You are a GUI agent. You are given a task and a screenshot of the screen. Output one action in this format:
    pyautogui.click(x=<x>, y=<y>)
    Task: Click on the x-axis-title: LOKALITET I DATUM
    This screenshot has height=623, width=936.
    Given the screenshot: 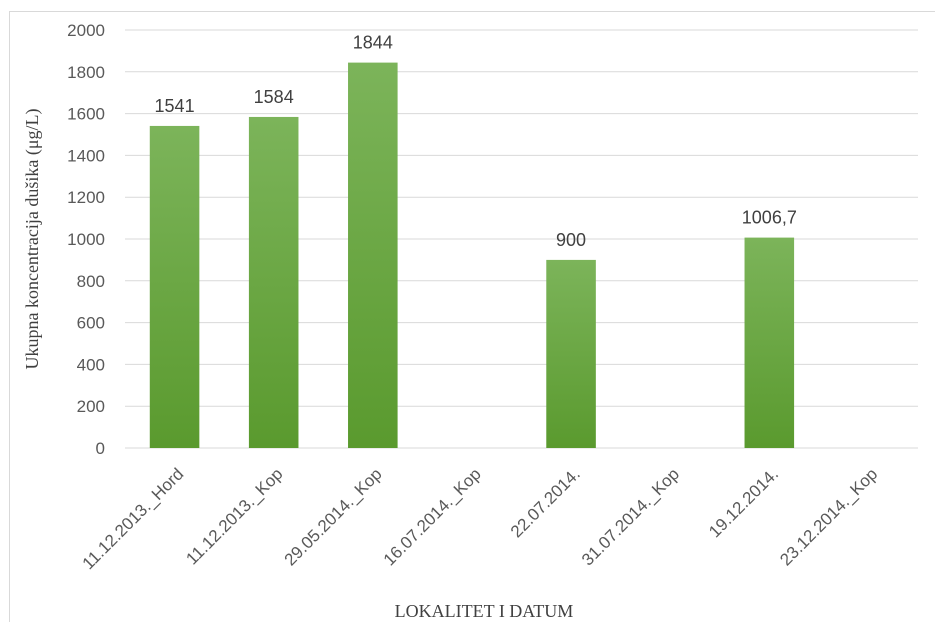 What is the action you would take?
    pyautogui.click(x=484, y=611)
    